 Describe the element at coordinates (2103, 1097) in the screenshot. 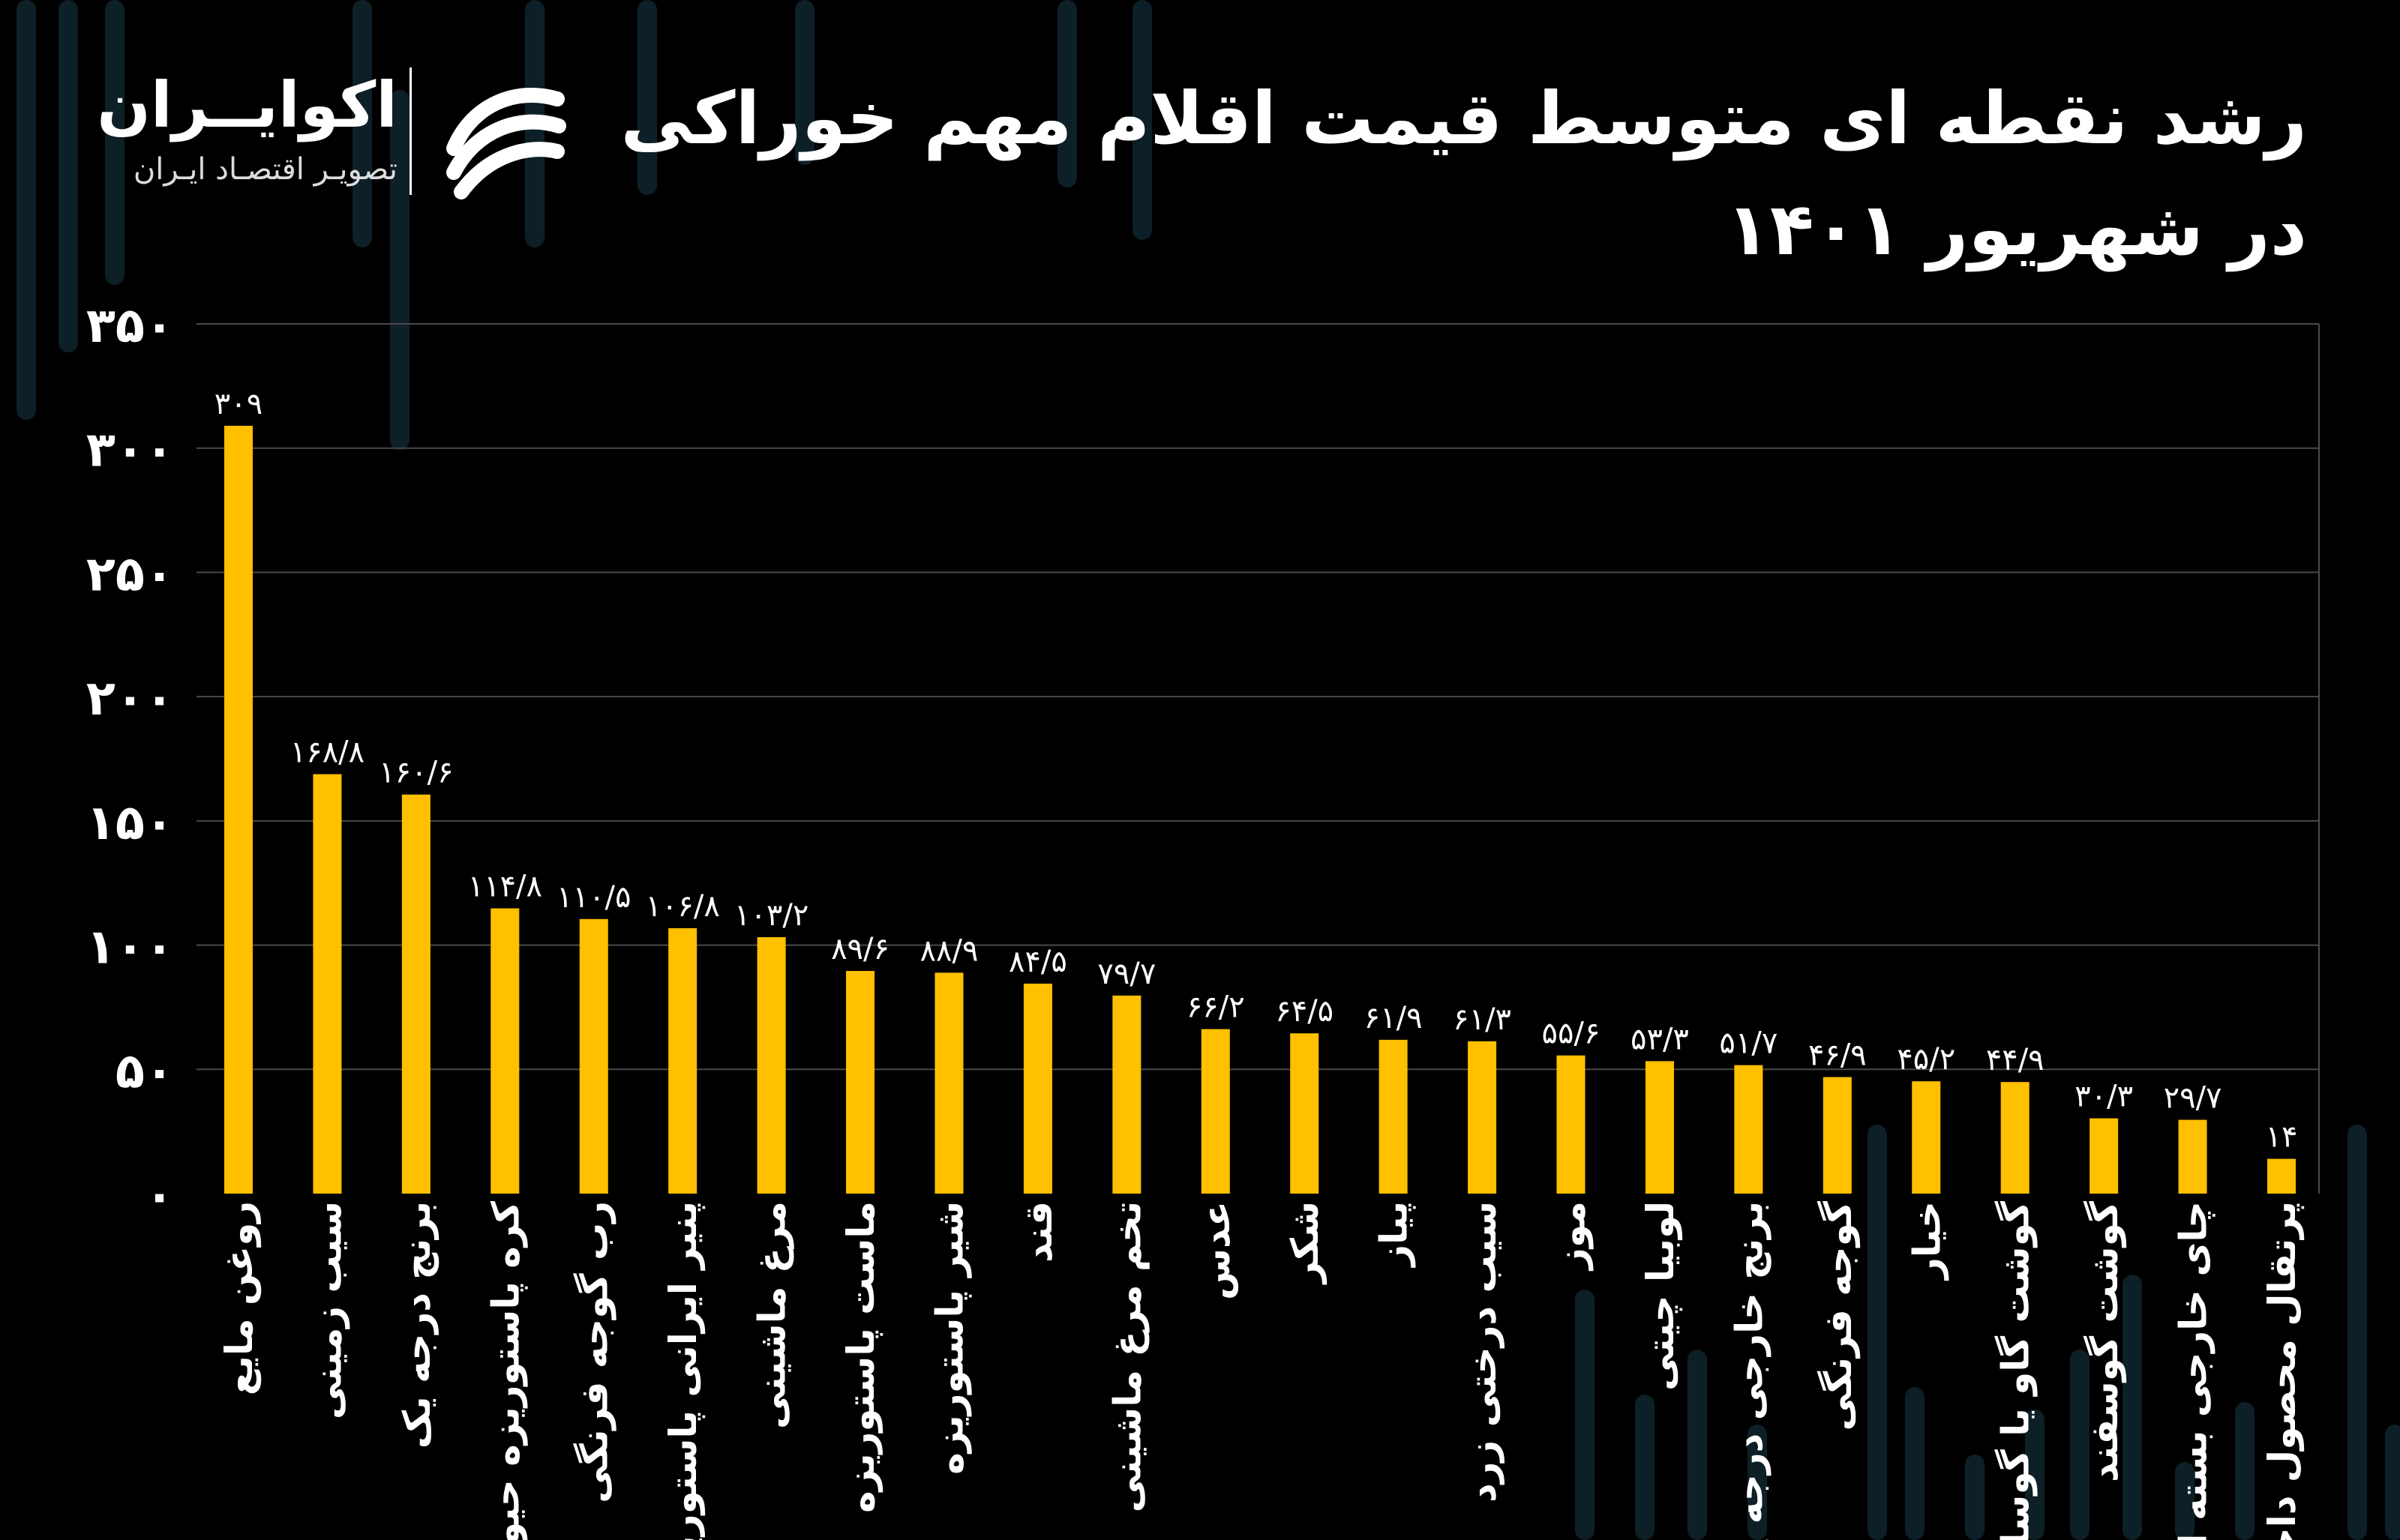

I see `value-label: ۳۰/۳` at that location.